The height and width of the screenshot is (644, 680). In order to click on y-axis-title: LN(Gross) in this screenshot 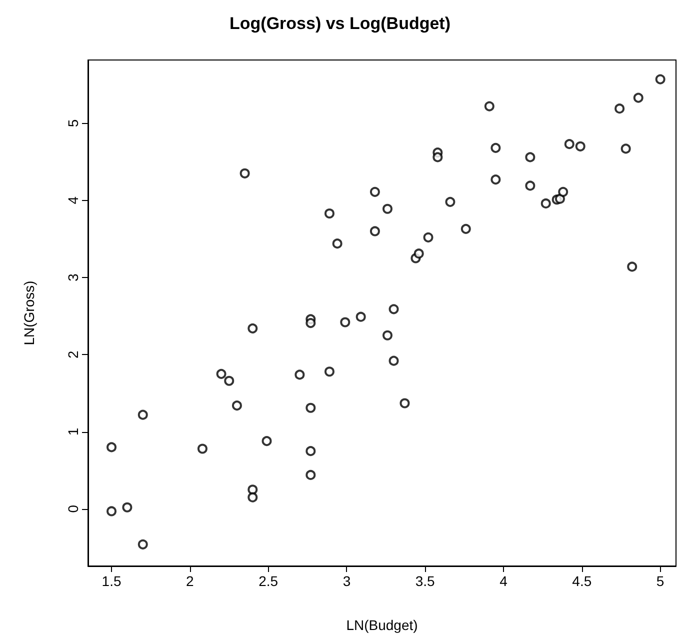, I will do `click(29, 313)`.